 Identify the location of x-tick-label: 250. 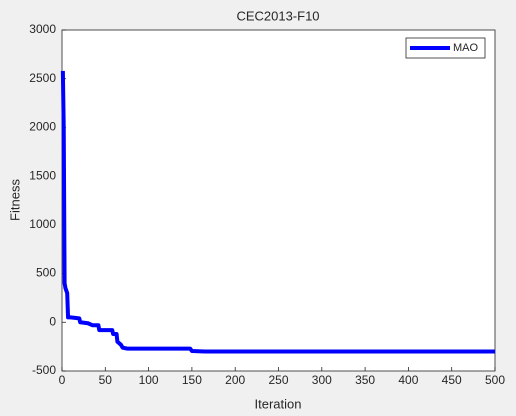
(278, 380).